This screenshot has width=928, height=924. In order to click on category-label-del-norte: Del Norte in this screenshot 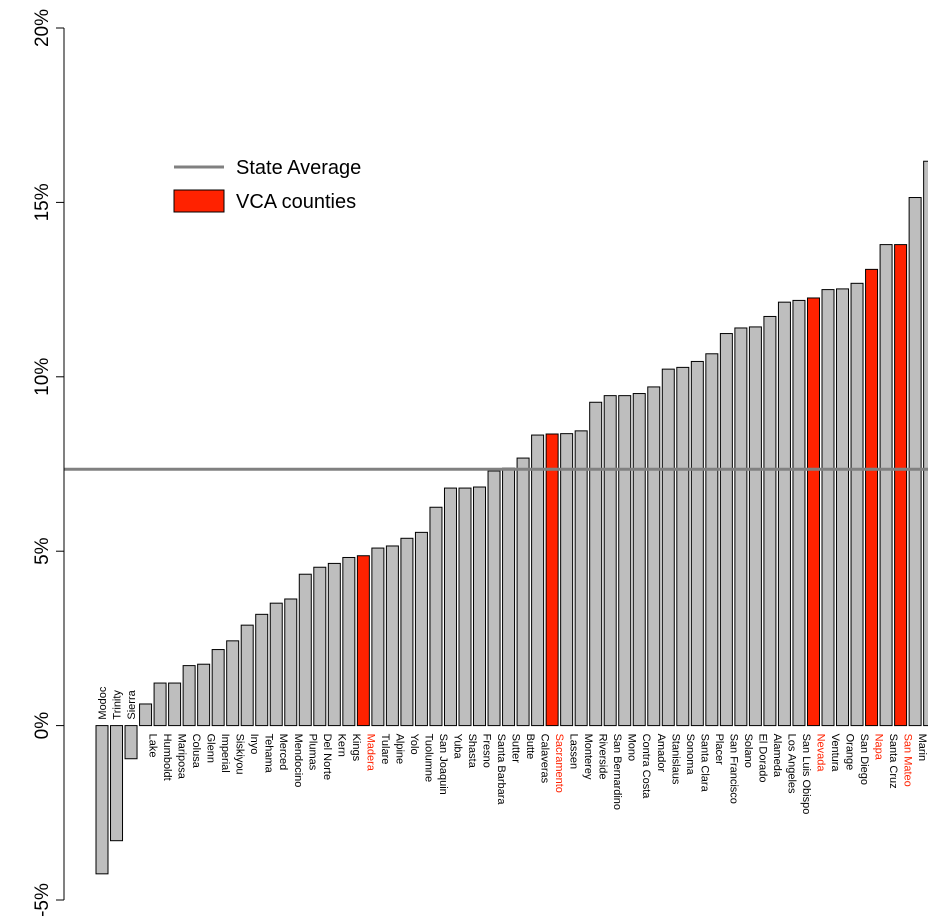, I will do `click(327, 757)`.